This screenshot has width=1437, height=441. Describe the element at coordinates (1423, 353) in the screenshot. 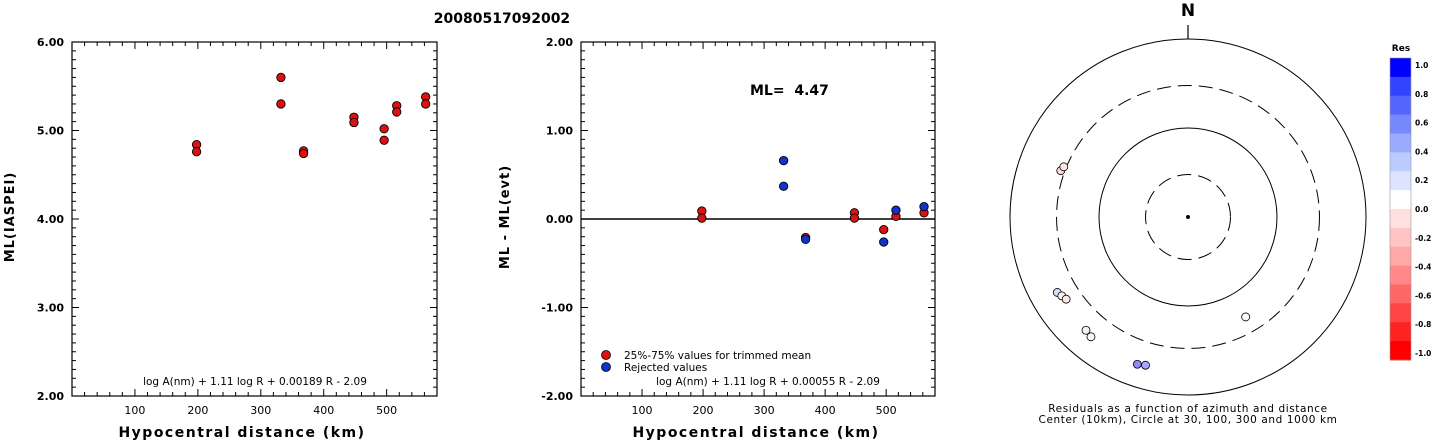

I see `colorbar-tick-label: -1.0` at that location.